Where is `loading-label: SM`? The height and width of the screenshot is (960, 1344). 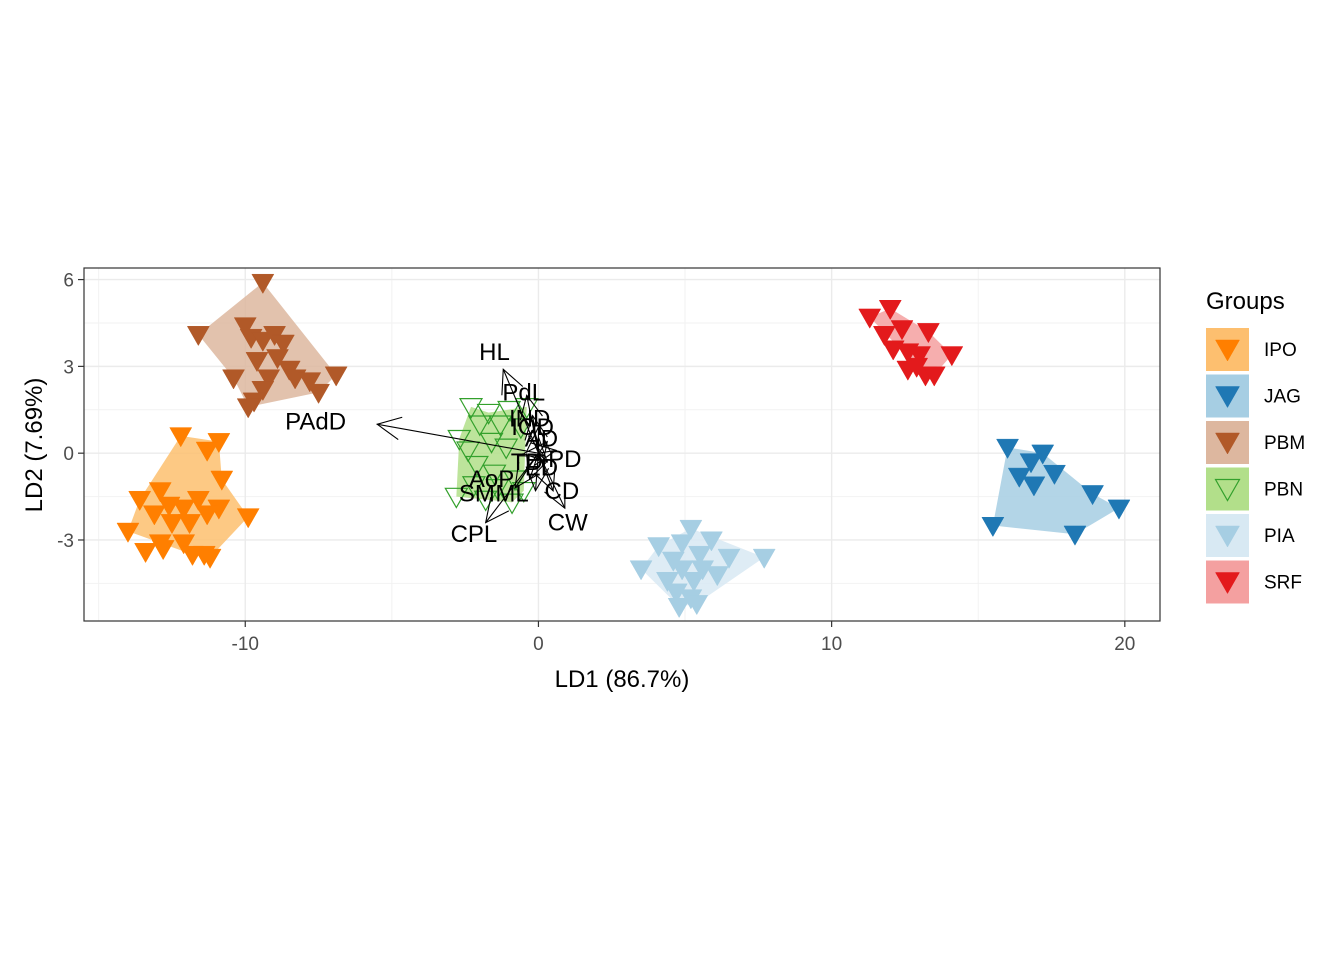
loading-label: SM is located at coordinates (477, 494).